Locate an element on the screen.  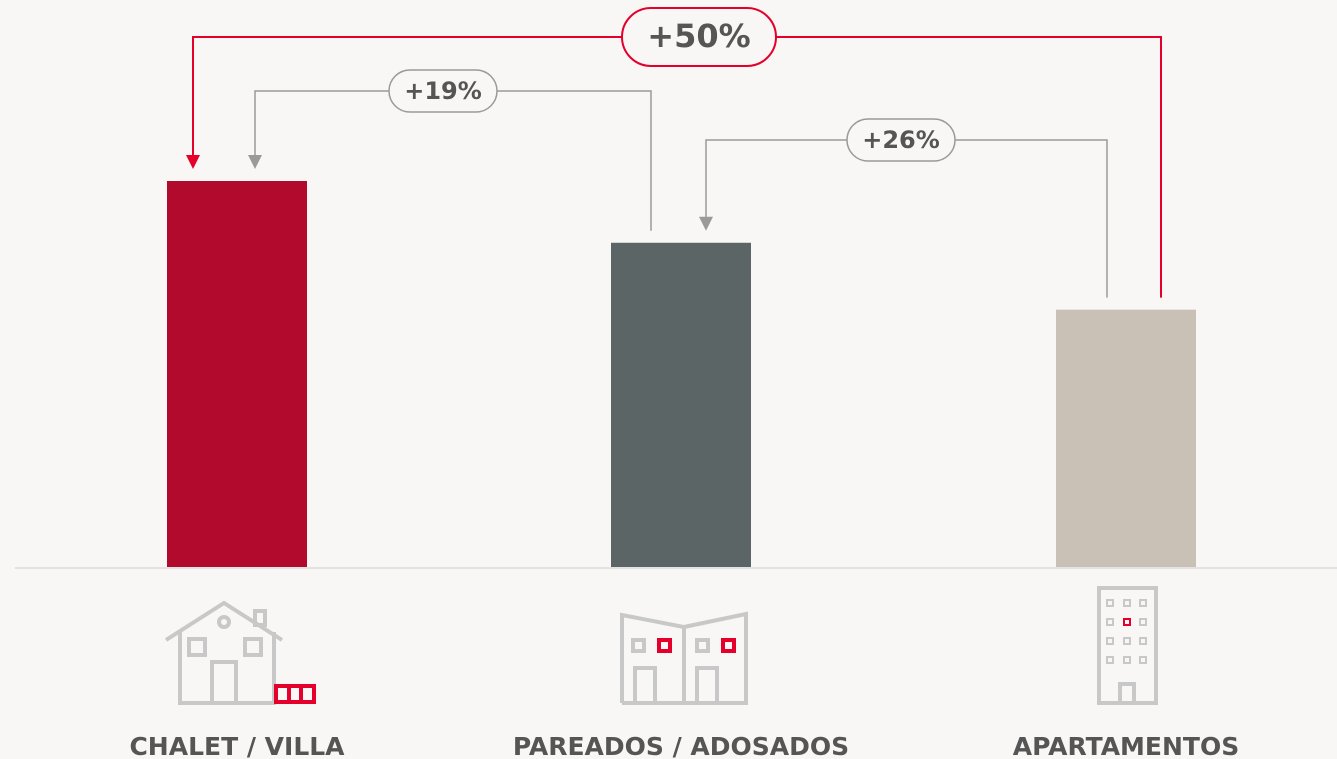
icon-chalet is located at coordinates (240, 652).